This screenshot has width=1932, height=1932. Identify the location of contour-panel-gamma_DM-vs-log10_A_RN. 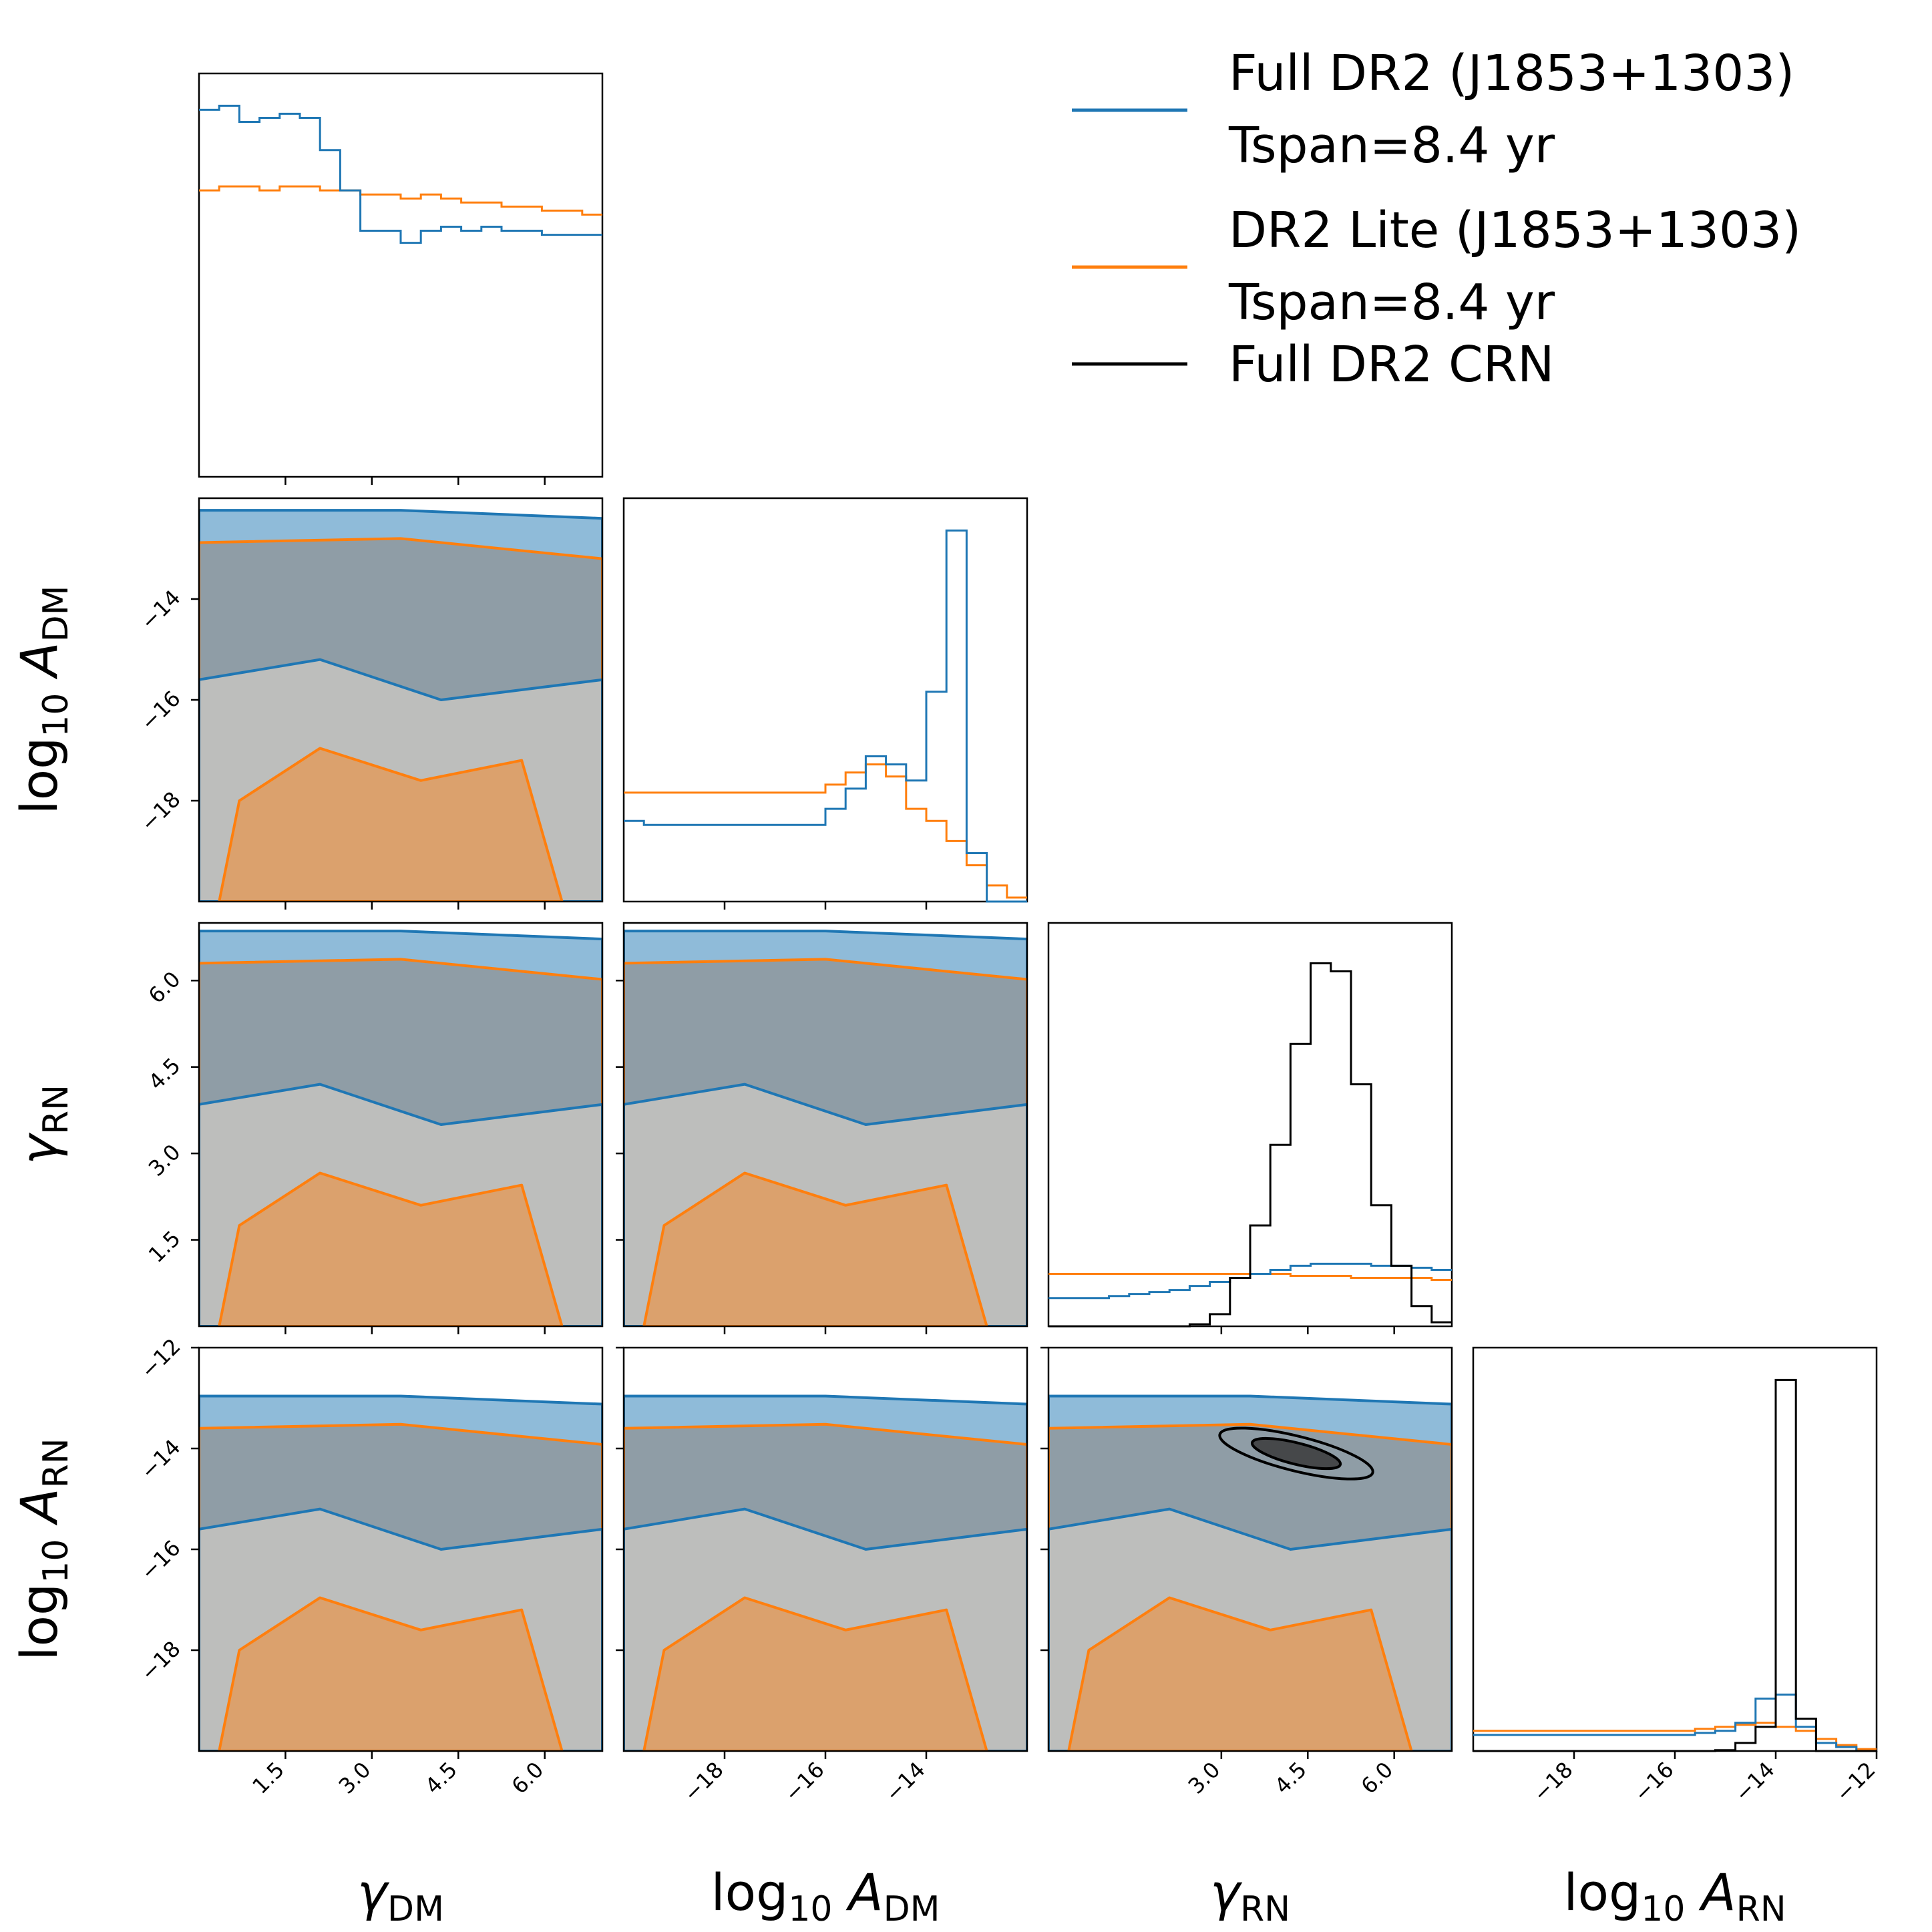
(401, 1549).